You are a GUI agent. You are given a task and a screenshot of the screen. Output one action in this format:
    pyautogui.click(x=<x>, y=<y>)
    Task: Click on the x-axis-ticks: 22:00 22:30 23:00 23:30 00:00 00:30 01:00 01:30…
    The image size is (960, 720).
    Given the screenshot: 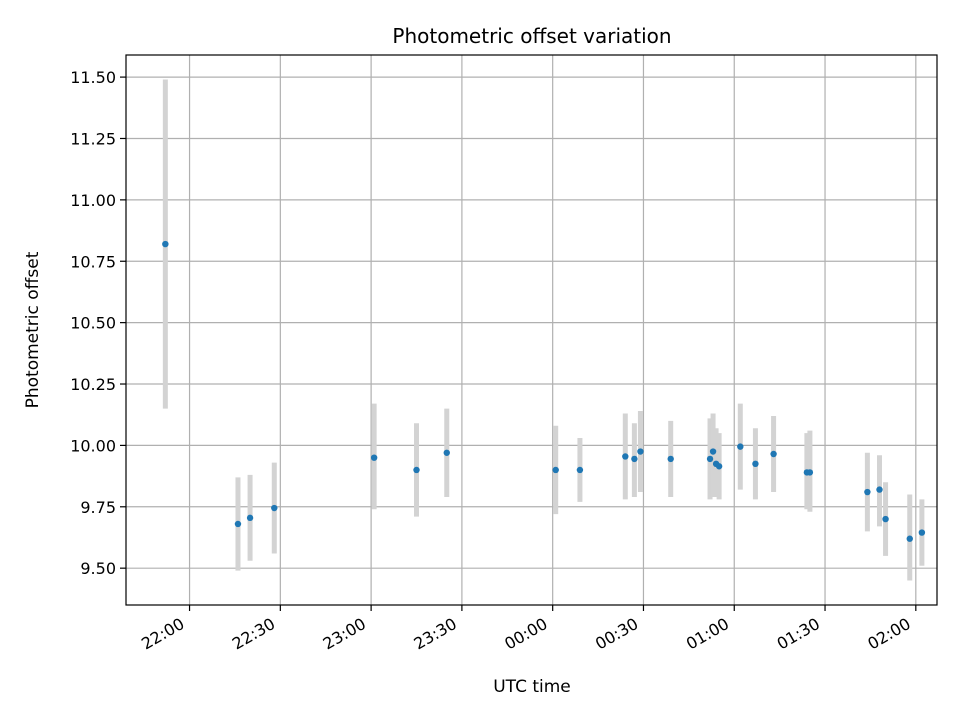 What is the action you would take?
    pyautogui.click(x=527, y=629)
    